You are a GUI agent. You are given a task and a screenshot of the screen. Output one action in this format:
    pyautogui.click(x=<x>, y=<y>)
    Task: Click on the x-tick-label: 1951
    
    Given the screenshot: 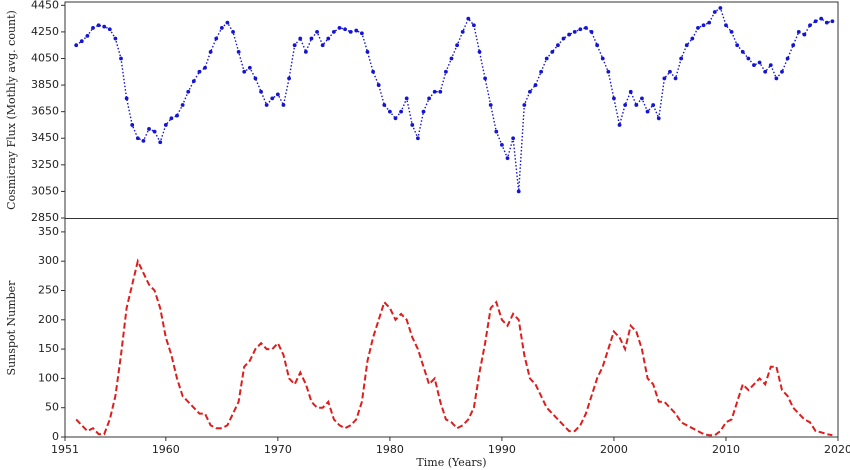 What is the action you would take?
    pyautogui.click(x=65, y=449)
    